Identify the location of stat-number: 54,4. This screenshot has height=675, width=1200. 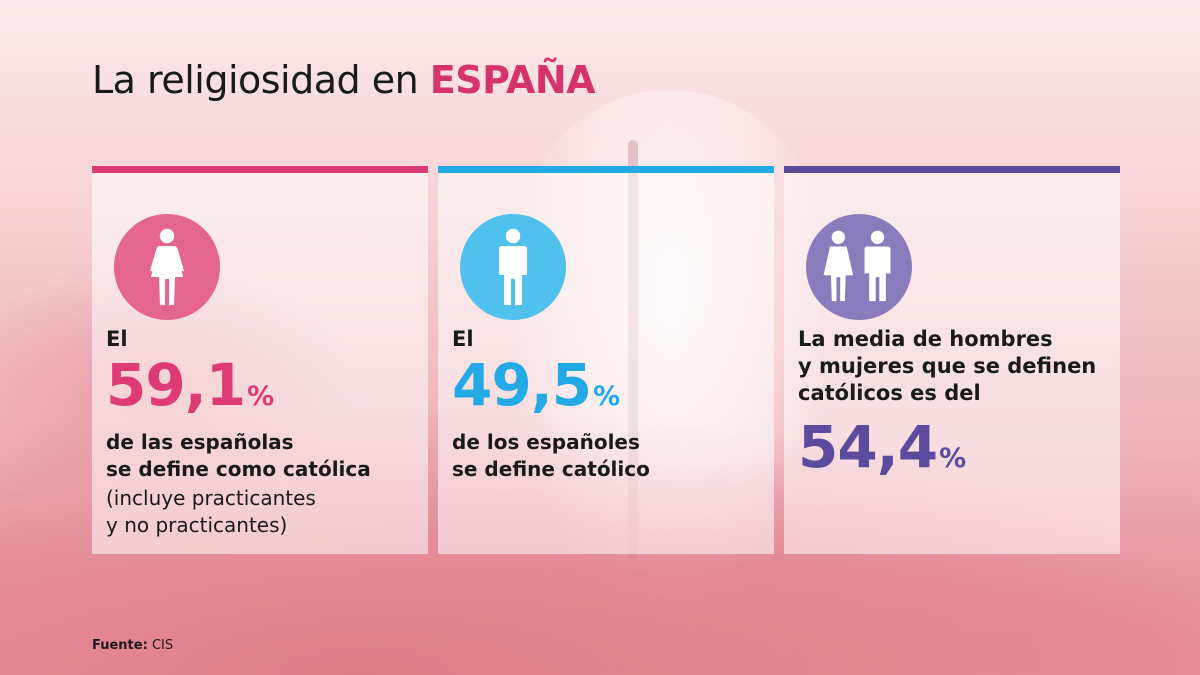
(868, 447).